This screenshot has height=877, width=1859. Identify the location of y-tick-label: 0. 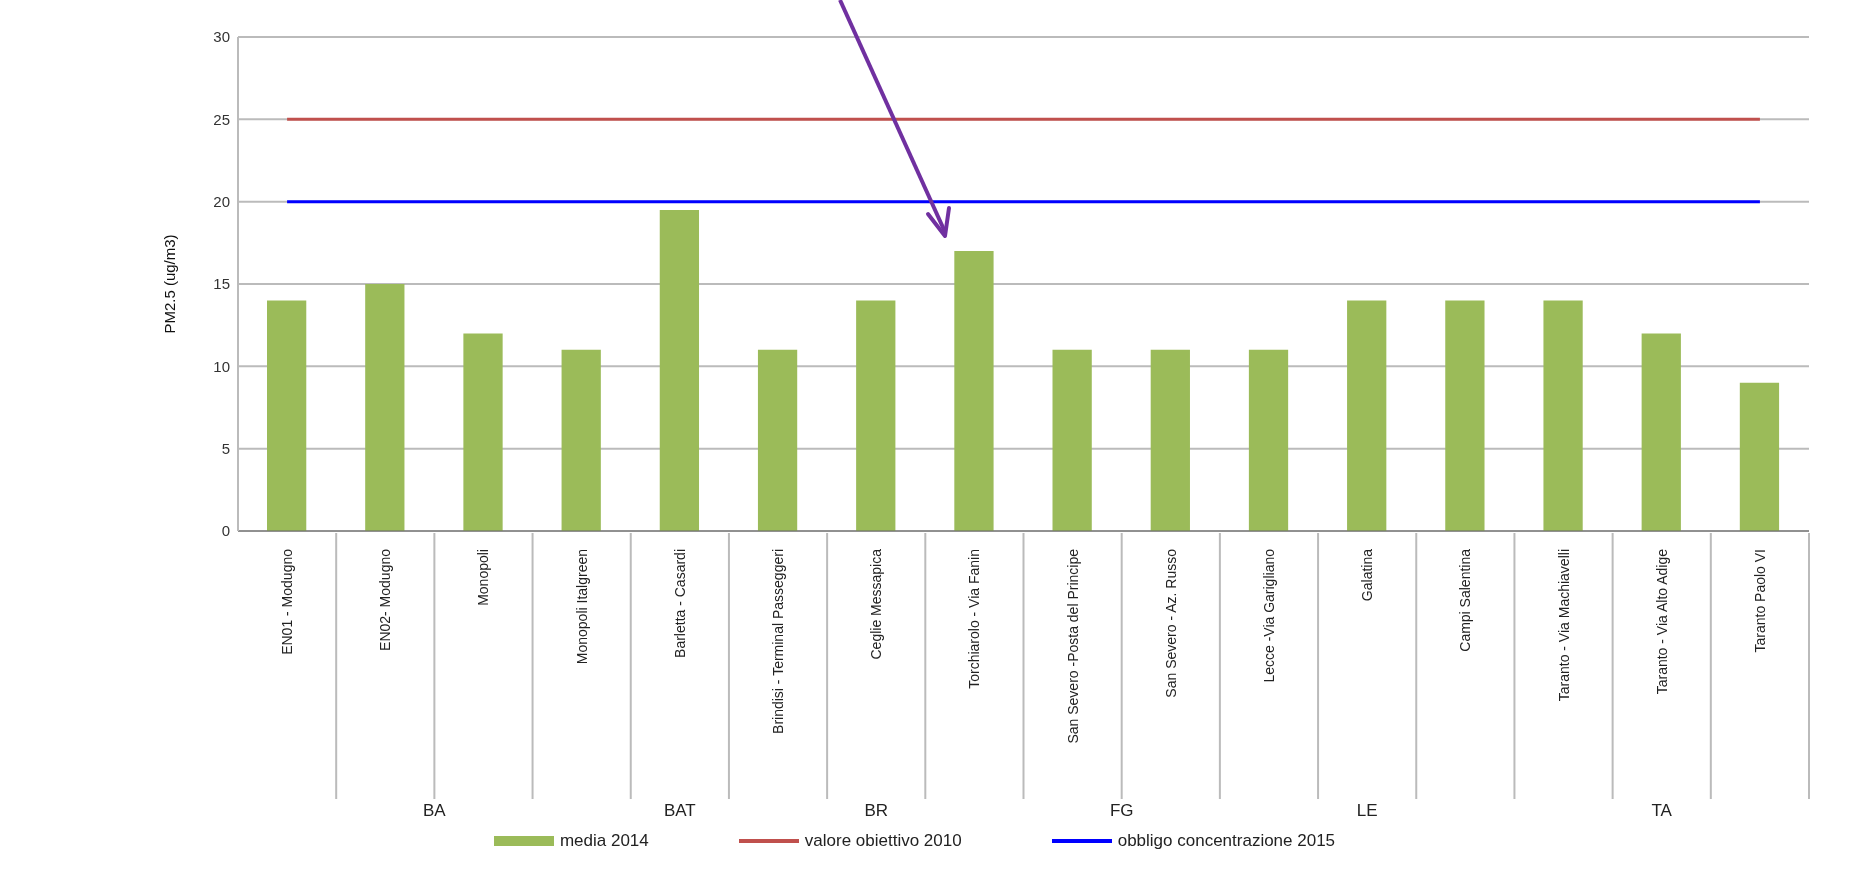
(225, 531).